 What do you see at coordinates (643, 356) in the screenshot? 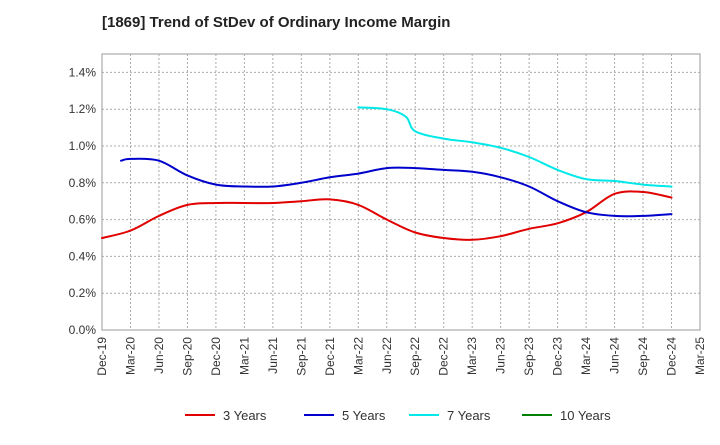
I see `x-tick-label: Sep-24` at bounding box center [643, 356].